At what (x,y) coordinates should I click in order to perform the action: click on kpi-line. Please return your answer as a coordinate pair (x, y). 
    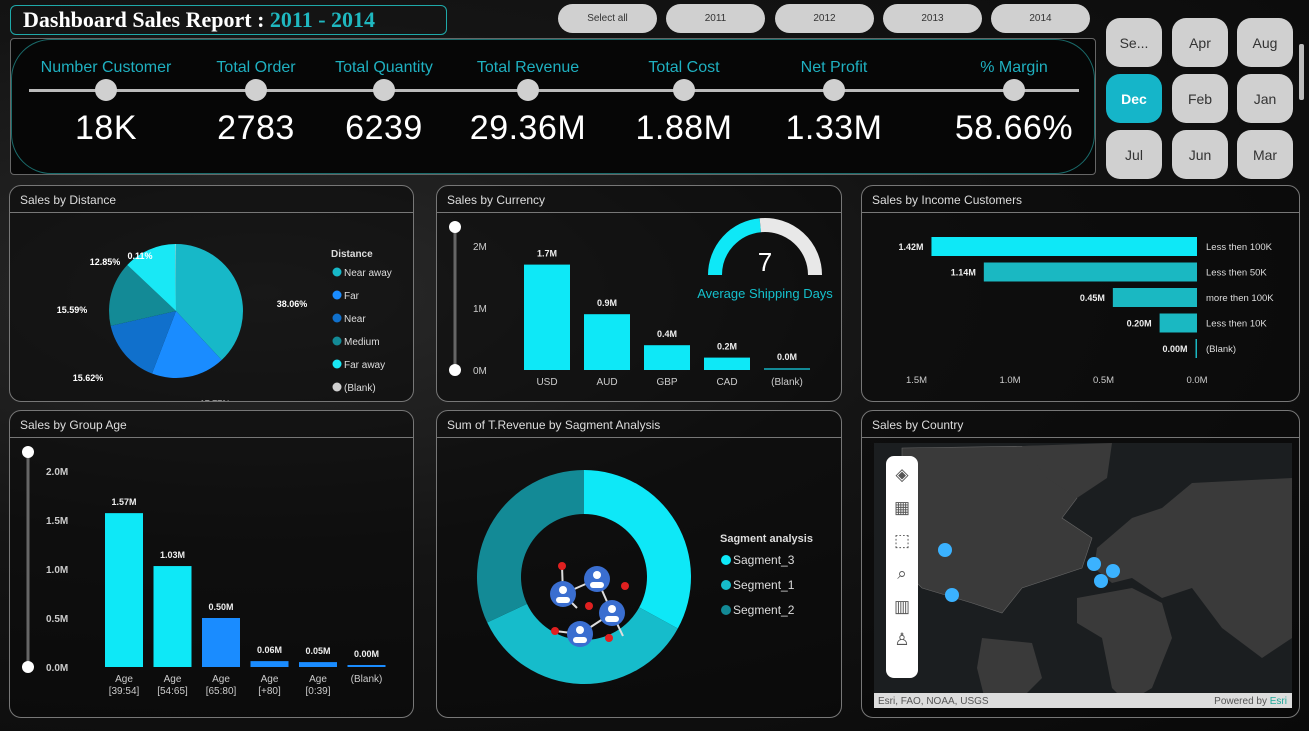
    Looking at the image, I should click on (554, 90).